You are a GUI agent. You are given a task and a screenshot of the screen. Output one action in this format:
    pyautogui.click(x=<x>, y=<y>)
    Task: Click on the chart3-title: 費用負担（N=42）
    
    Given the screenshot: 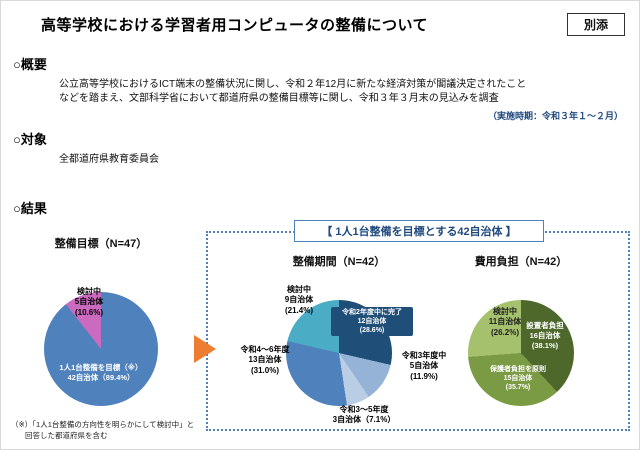 What is the action you would take?
    pyautogui.click(x=521, y=262)
    